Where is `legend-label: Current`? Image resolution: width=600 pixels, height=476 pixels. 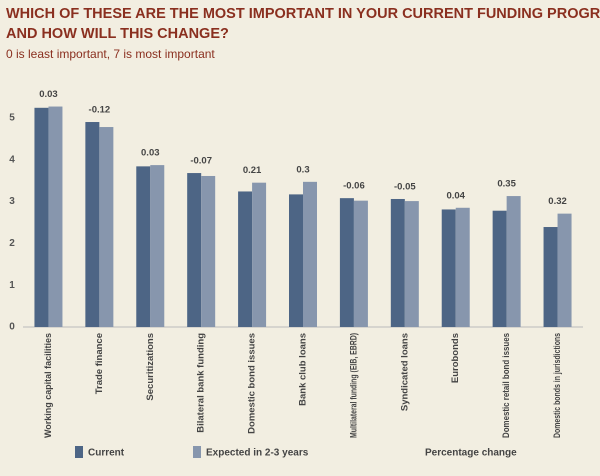
legend-label: Current is located at coordinates (106, 453).